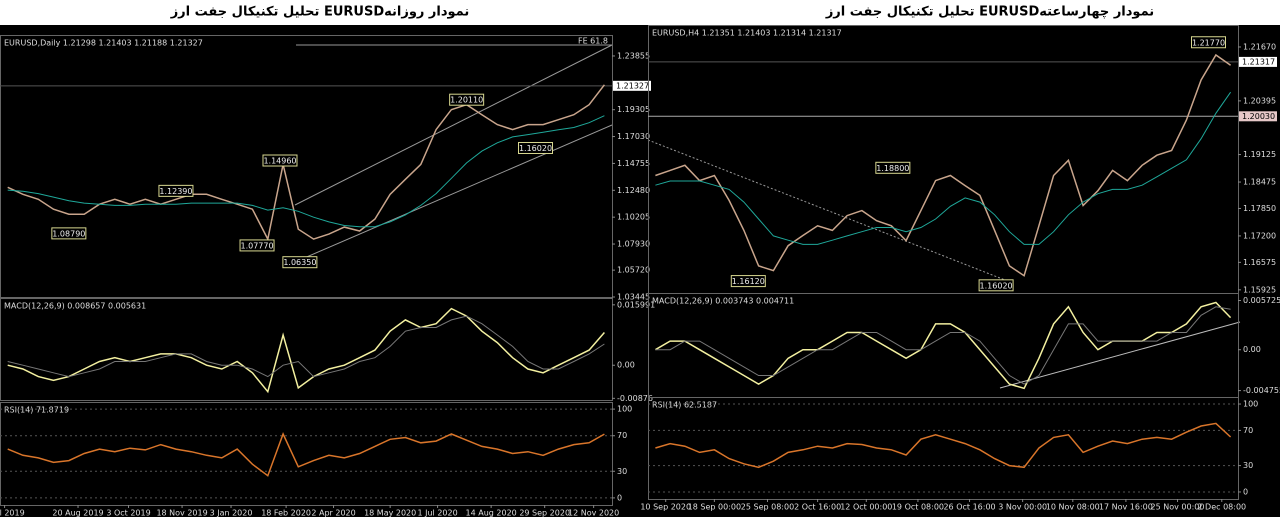 This screenshot has width=1280, height=517. What do you see at coordinates (1022, 507) in the screenshot?
I see `x-tick-label: 3 Nov 00:00` at bounding box center [1022, 507].